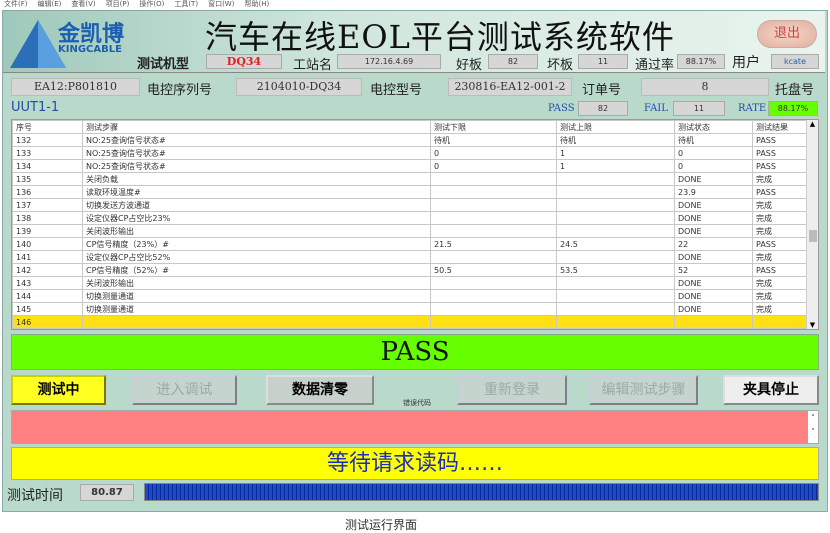  Describe the element at coordinates (602, 90) in the screenshot. I see `order-label: 订单号` at that location.